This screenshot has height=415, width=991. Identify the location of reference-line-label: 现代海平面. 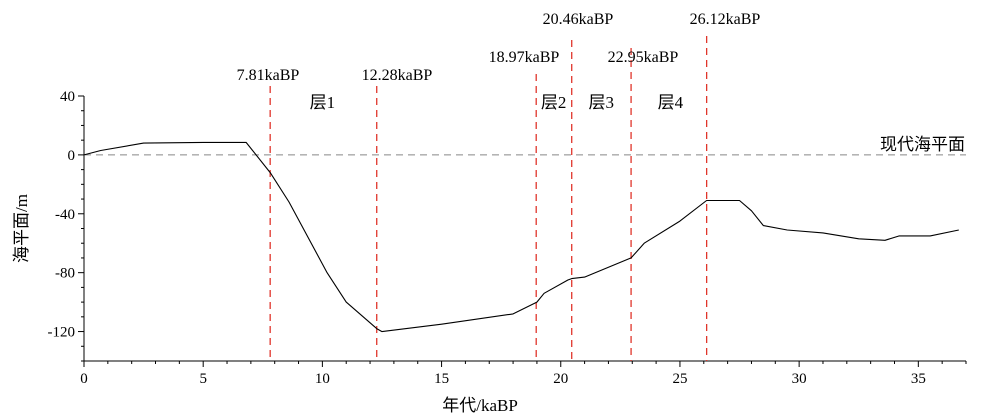
(922, 144).